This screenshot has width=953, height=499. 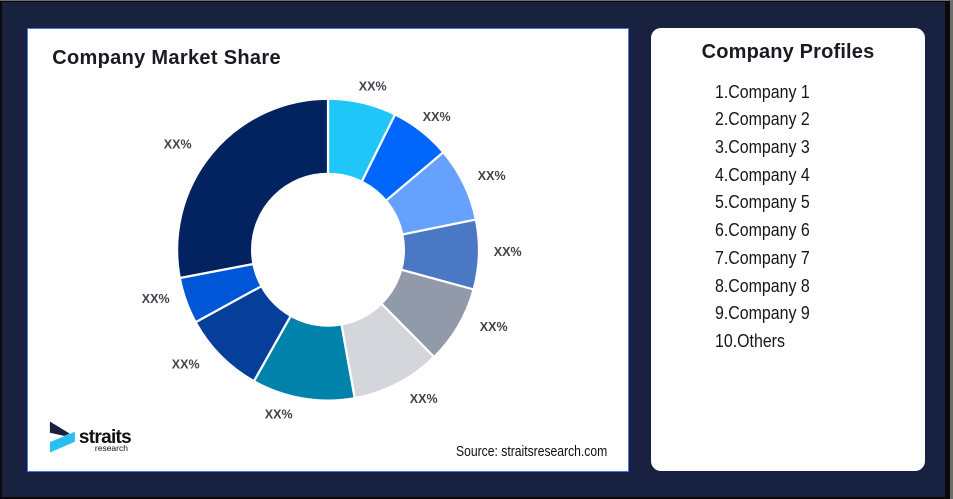 I want to click on svg-text: research, so click(x=111, y=448).